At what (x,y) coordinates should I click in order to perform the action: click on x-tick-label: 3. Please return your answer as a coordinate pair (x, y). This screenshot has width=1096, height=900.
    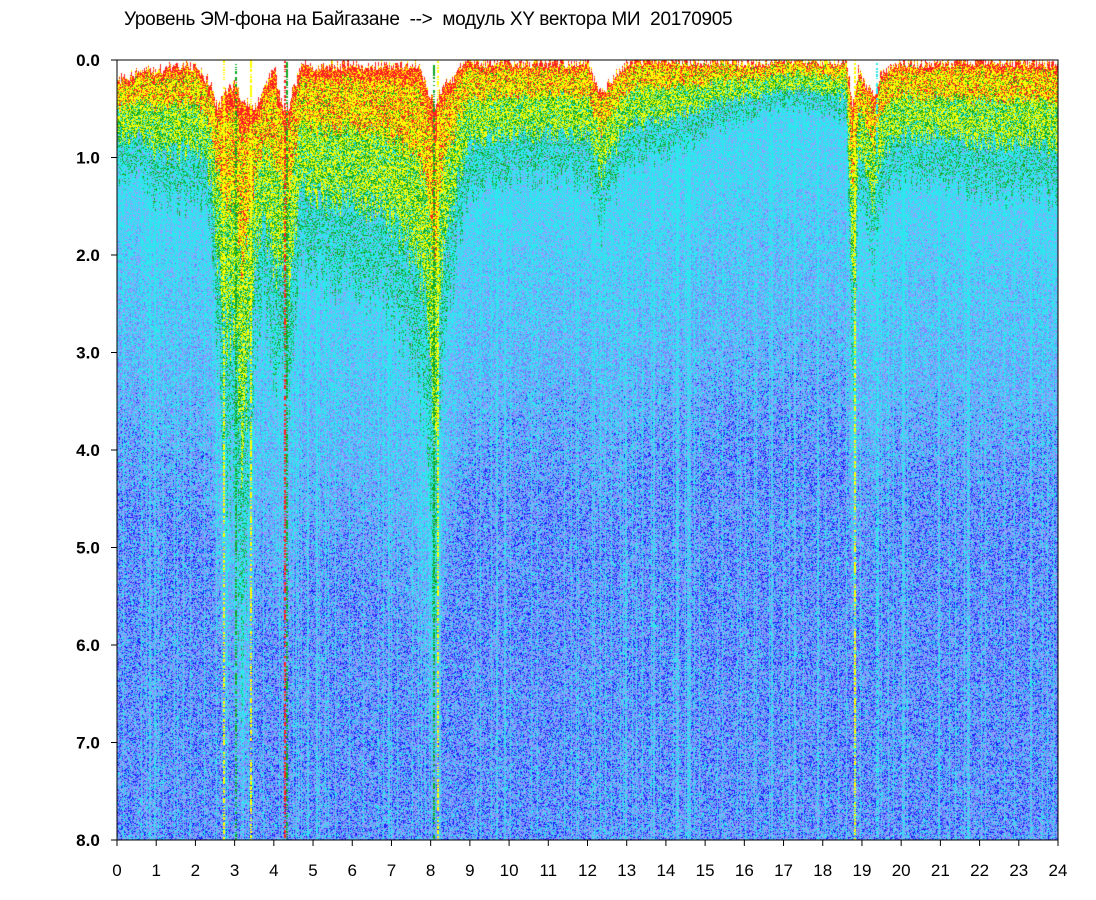
    Looking at the image, I should click on (234, 870).